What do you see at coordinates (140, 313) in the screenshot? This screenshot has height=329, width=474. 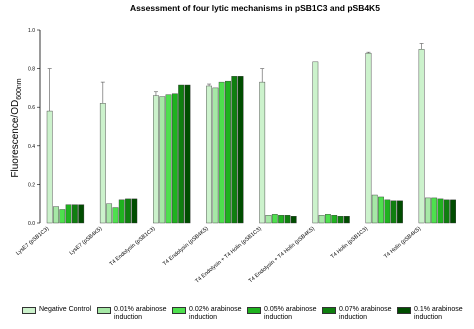 I see `legend-label: 0.01% arabinose induction` at bounding box center [140, 313].